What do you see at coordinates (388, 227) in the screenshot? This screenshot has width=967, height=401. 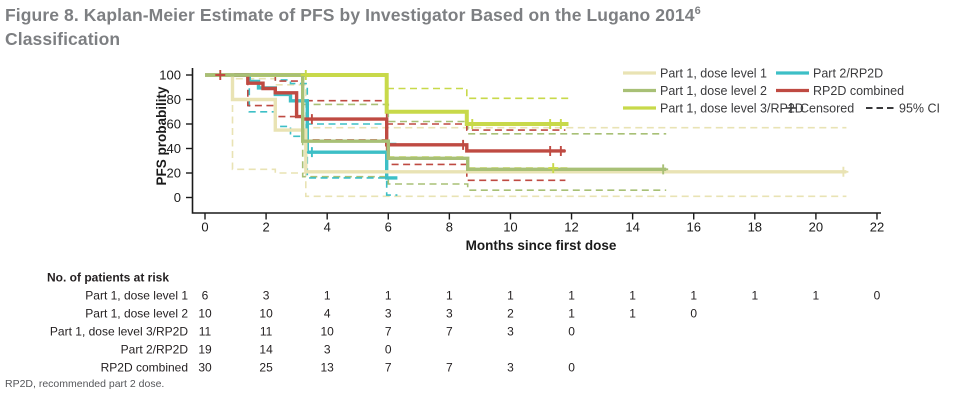 I see `x-tick-label: 6` at bounding box center [388, 227].